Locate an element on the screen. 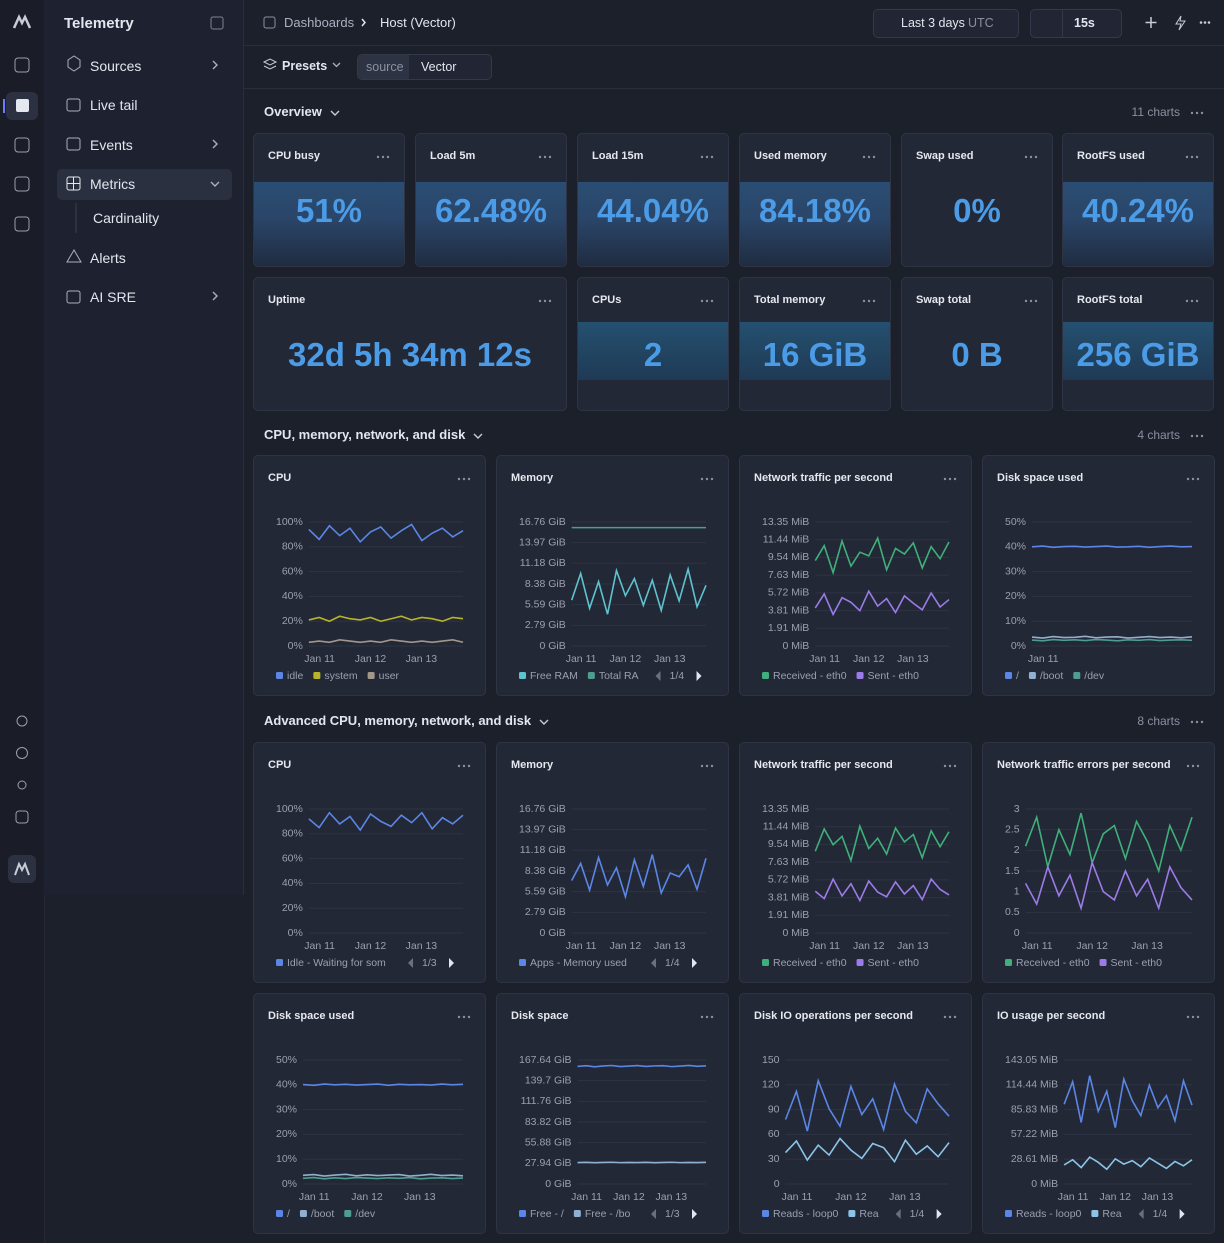  chart-title: Memory is located at coordinates (532, 478).